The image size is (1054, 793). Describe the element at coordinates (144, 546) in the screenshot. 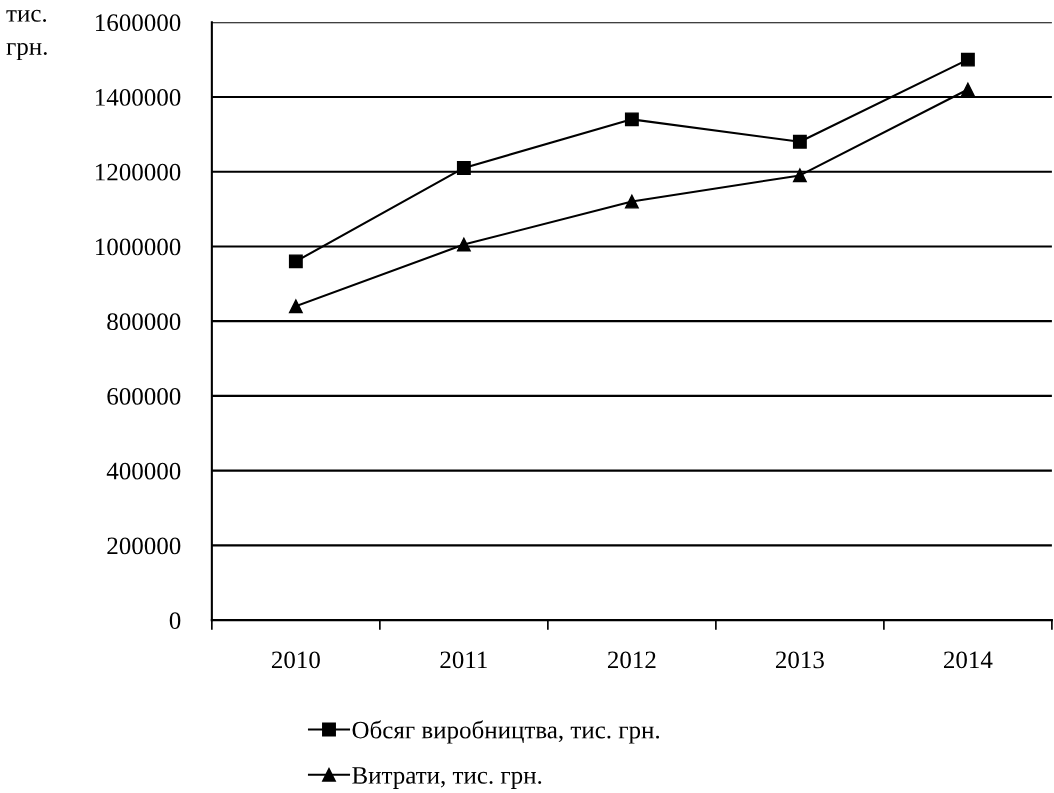

I see `y-tick-label: 200000` at that location.